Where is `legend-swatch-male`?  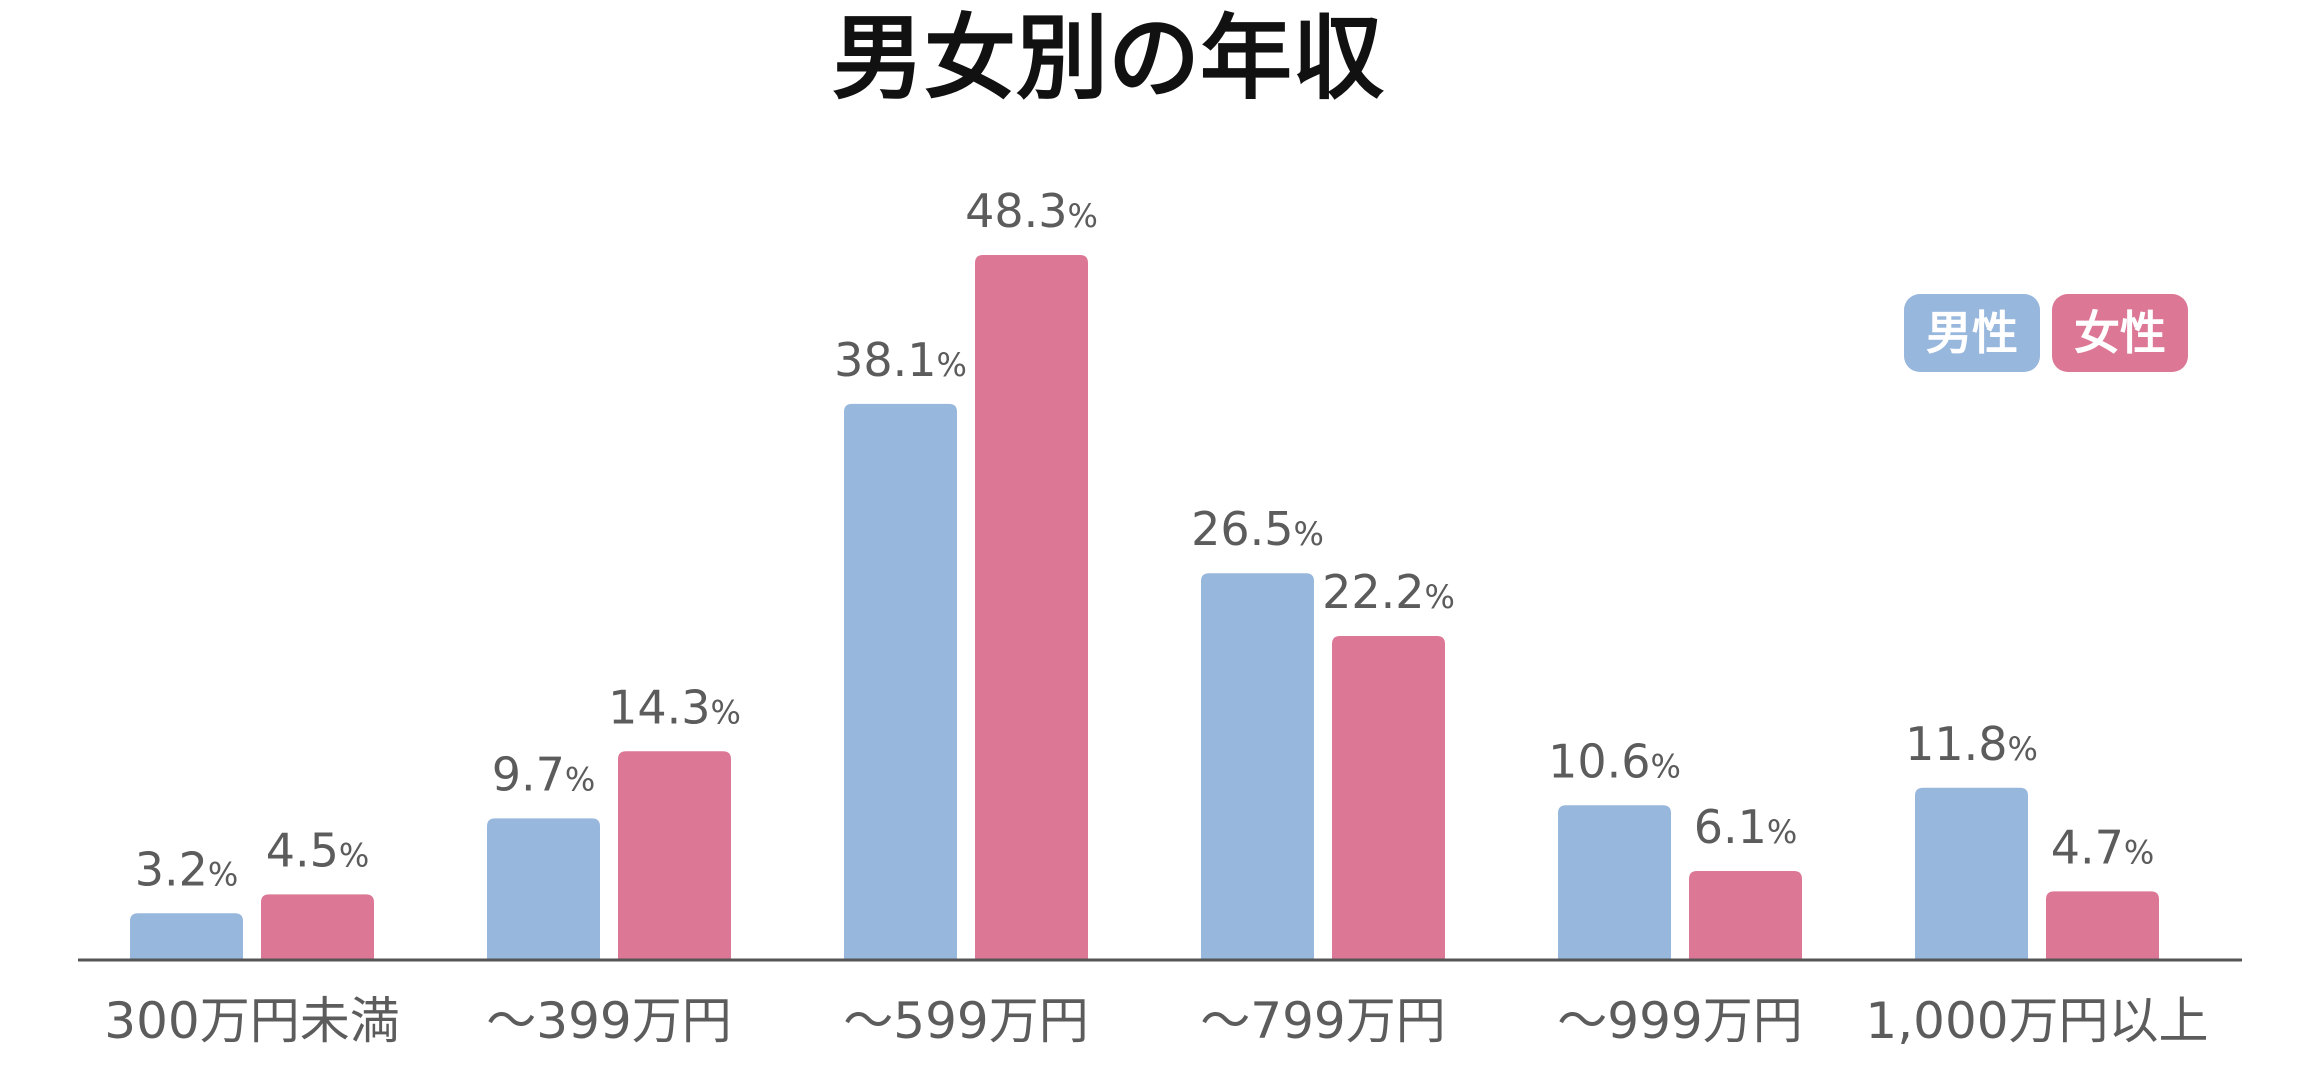 legend-swatch-male is located at coordinates (1972, 333).